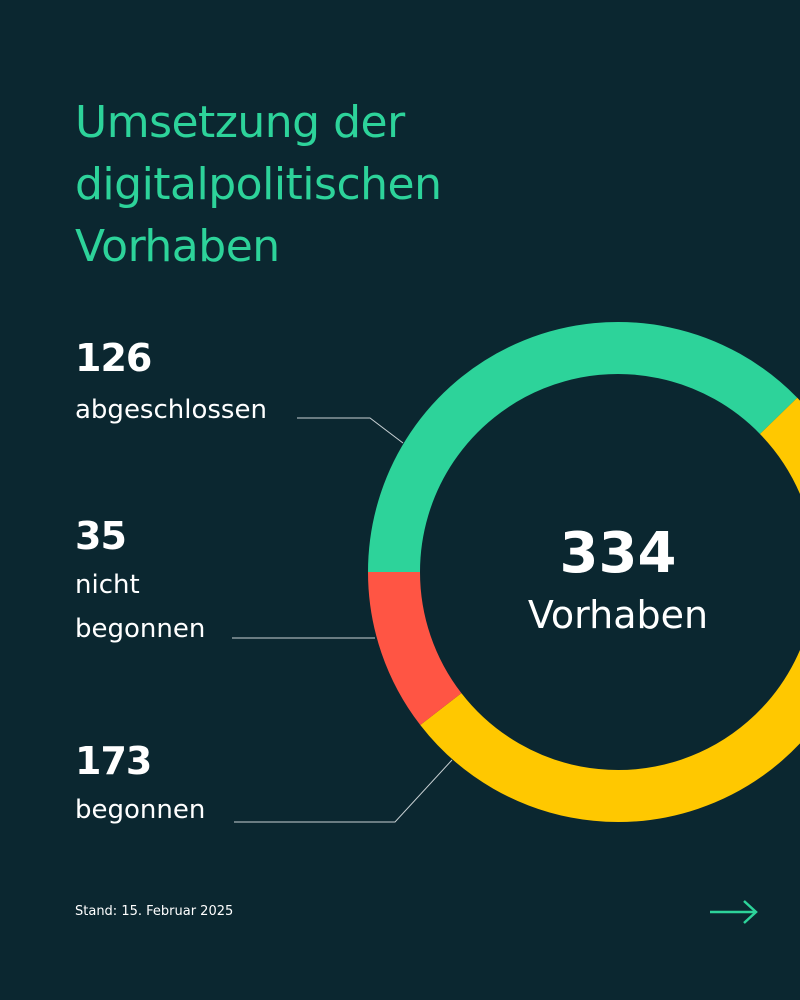  Describe the element at coordinates (171, 410) in the screenshot. I see `category-label: abgeschlossen` at that location.